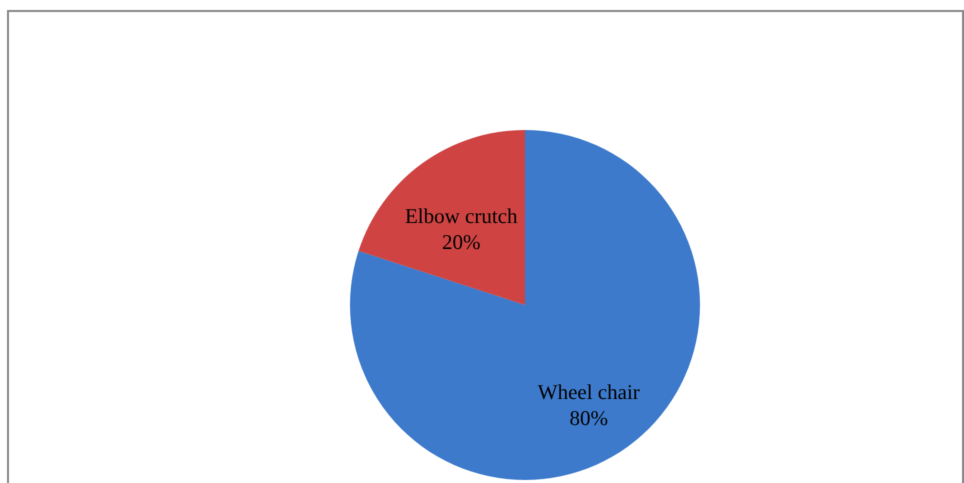 The width and height of the screenshot is (964, 483). I want to click on pie-slice, so click(441, 217).